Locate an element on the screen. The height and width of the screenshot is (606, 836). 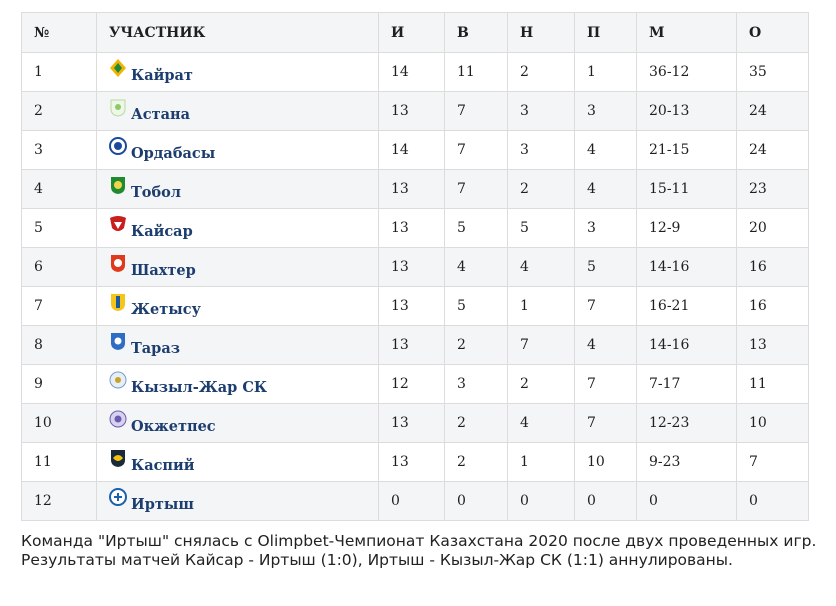
goals-cell: 12-9 is located at coordinates (686, 228).